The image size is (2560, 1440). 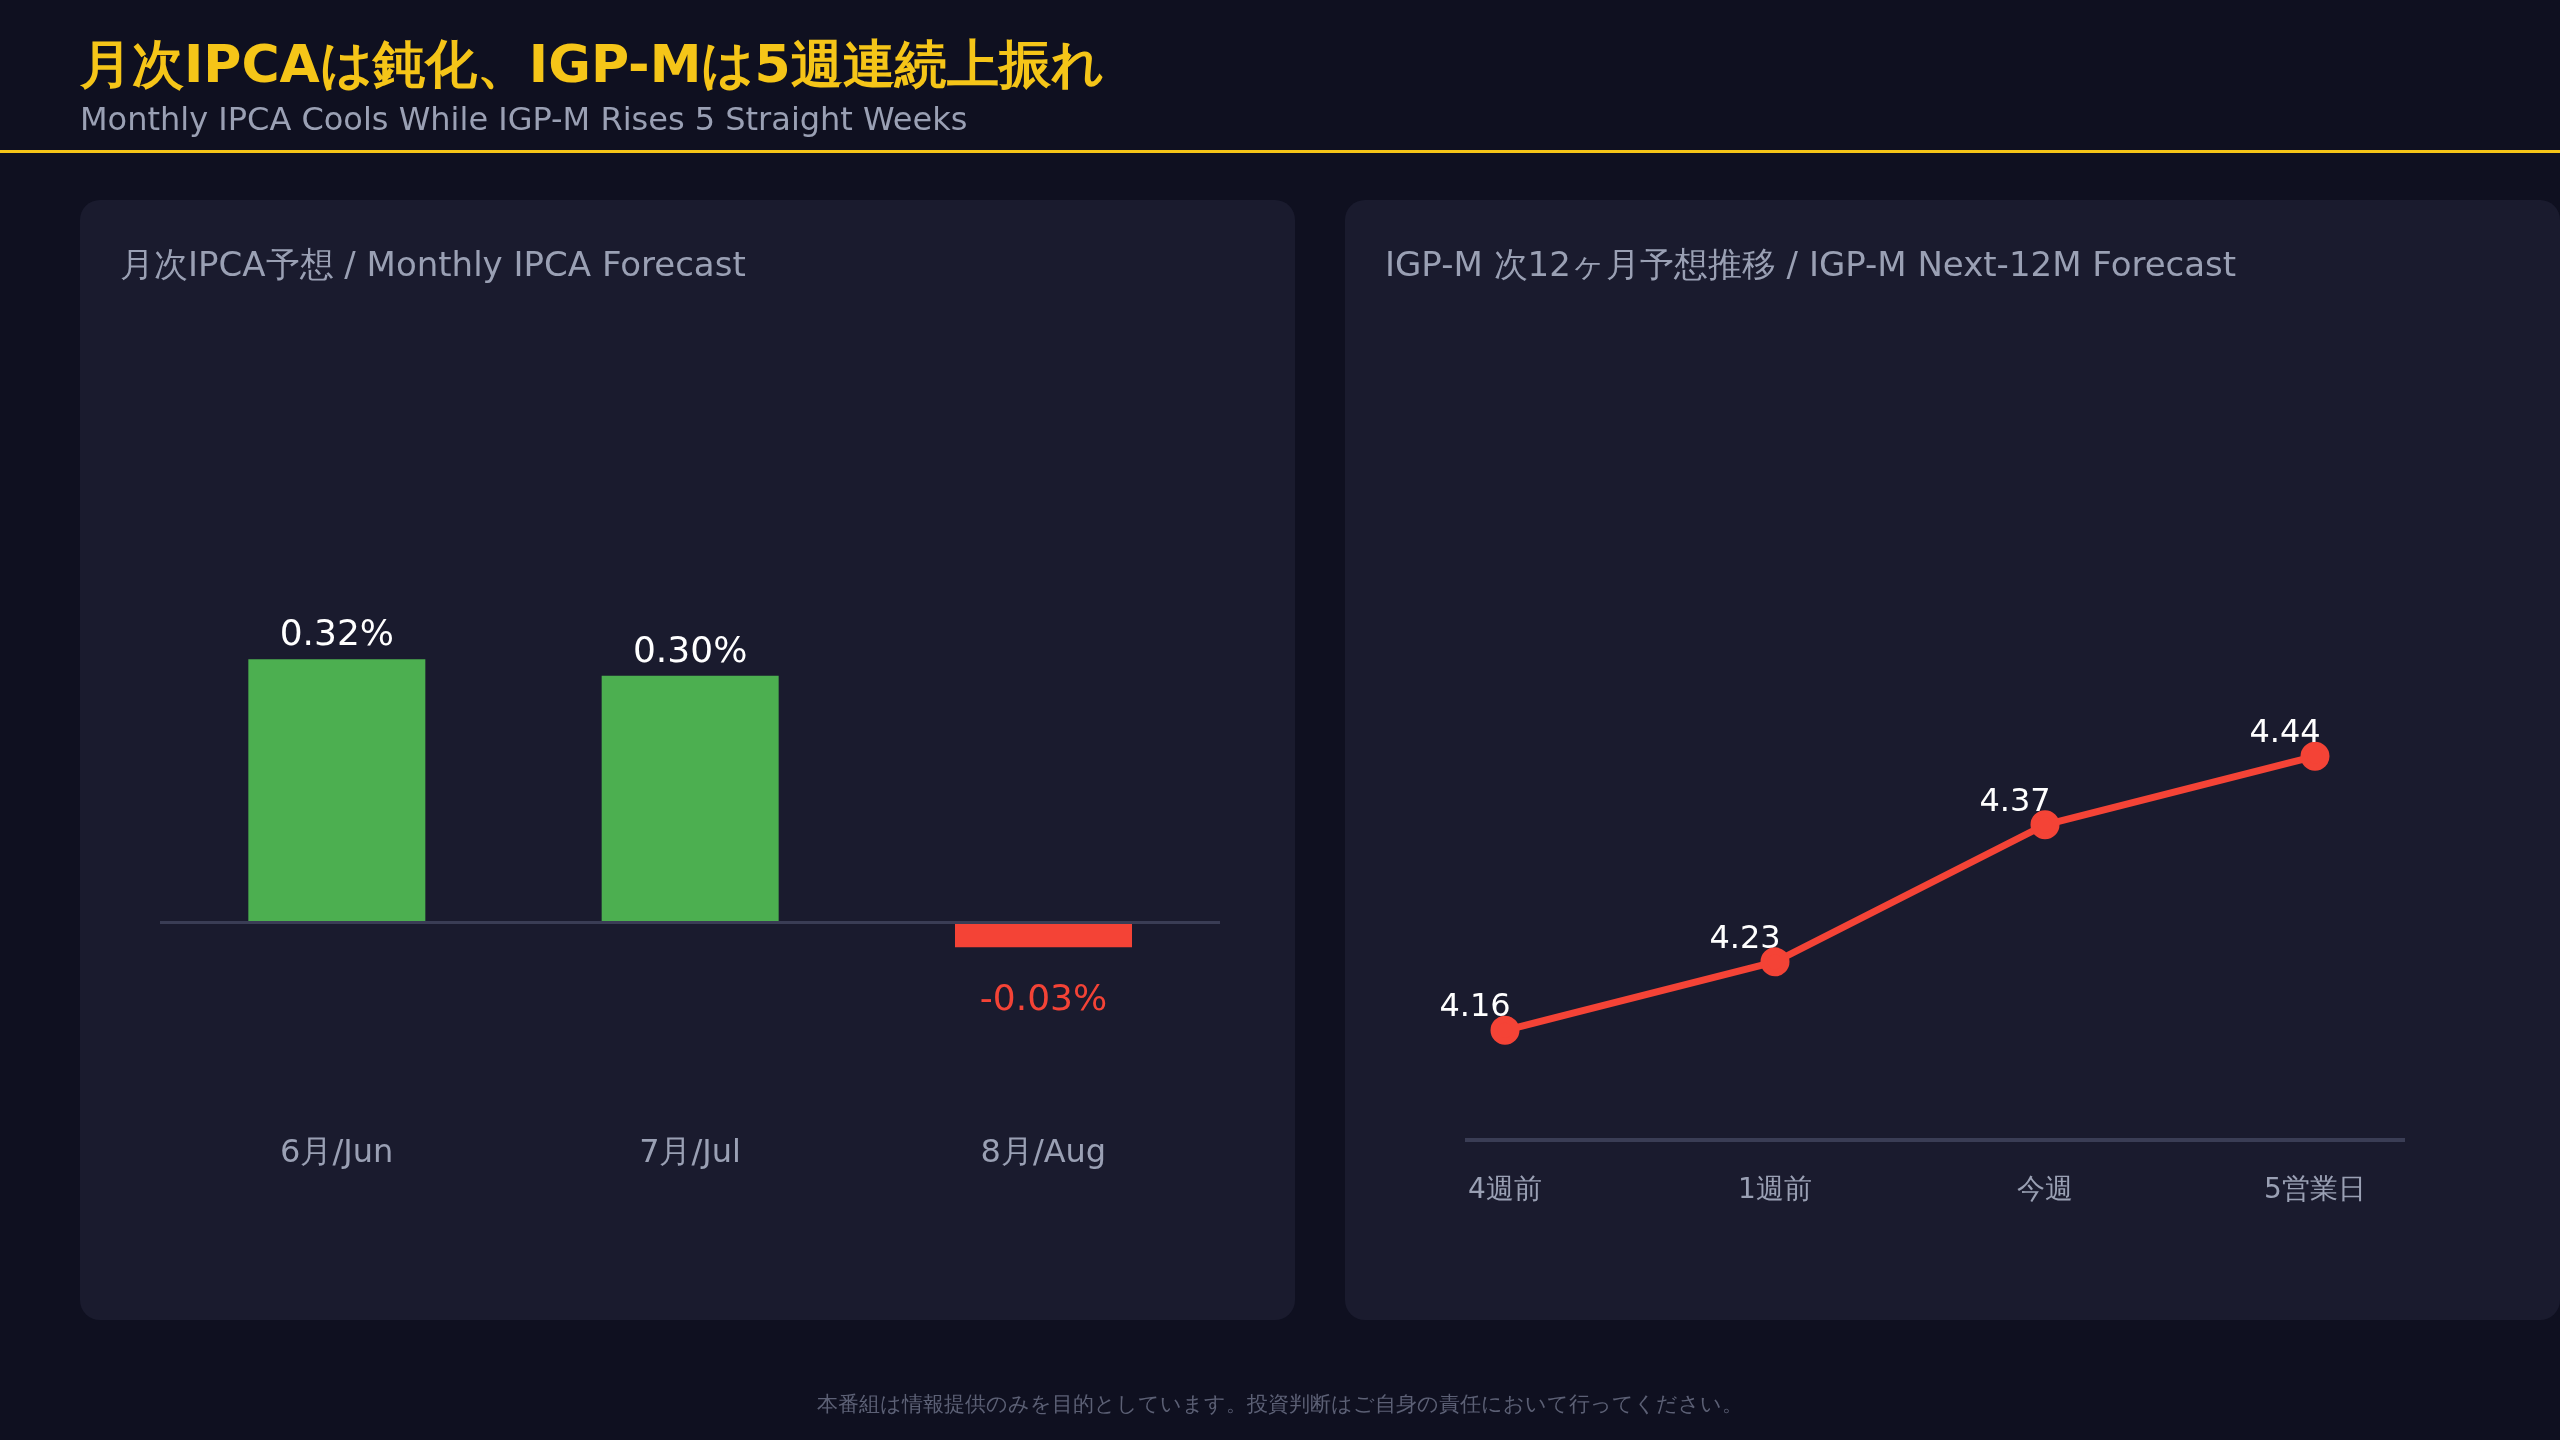 I want to click on text: Monthly IPCA Cools While IGP-M Rises 5 Straight Weeks, so click(x=524, y=119).